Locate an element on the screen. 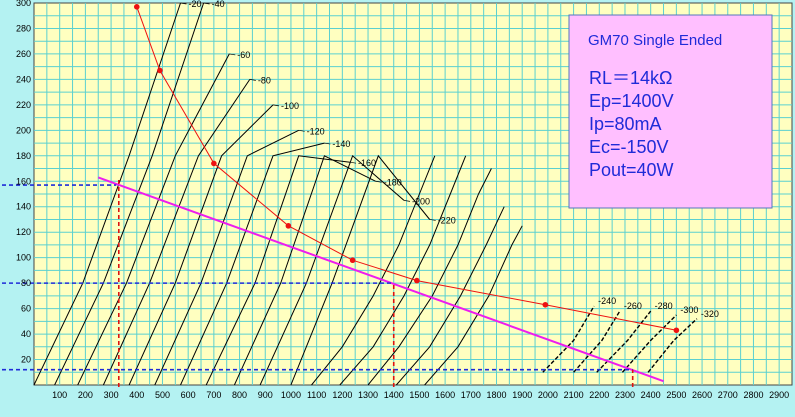 The image size is (795, 417). y-tick-label: 220 is located at coordinates (23, 105).